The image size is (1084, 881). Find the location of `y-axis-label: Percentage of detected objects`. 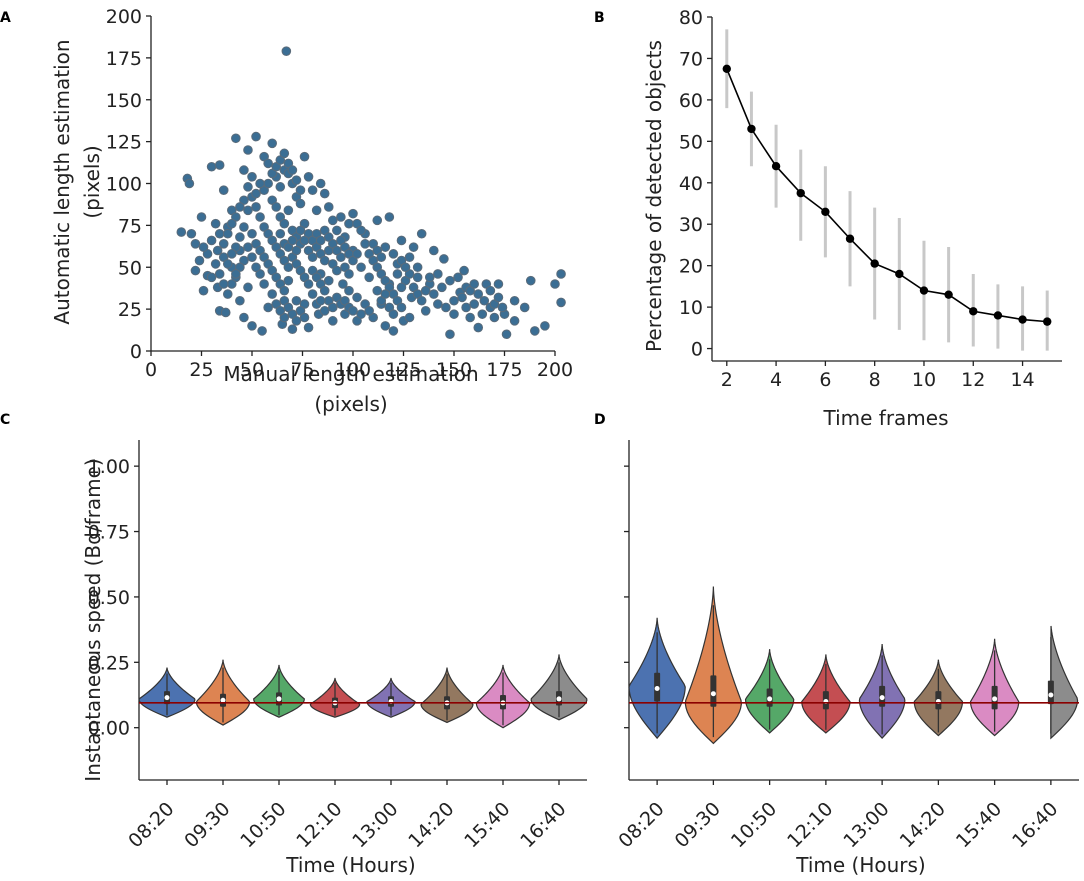

y-axis-label: Percentage of detected objects is located at coordinates (654, 196).